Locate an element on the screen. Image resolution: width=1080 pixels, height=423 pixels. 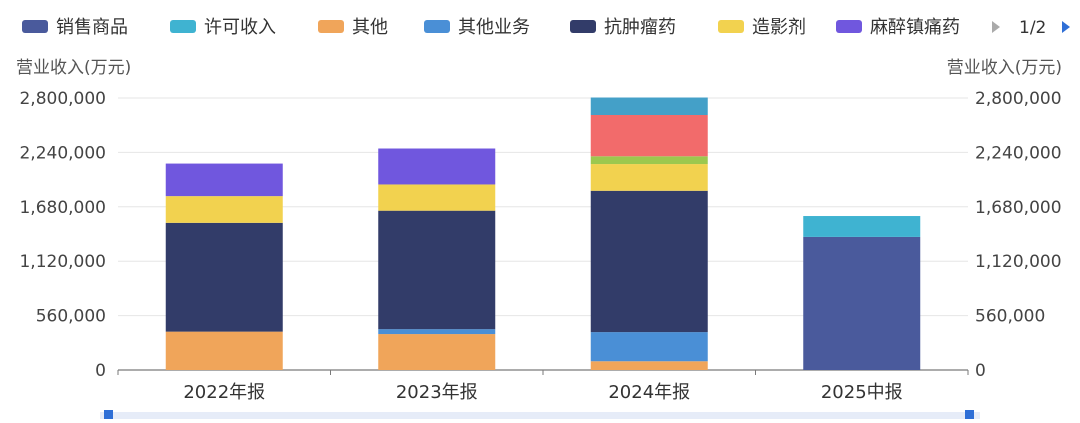
legend-label: 许可收入 is located at coordinates (240, 27).